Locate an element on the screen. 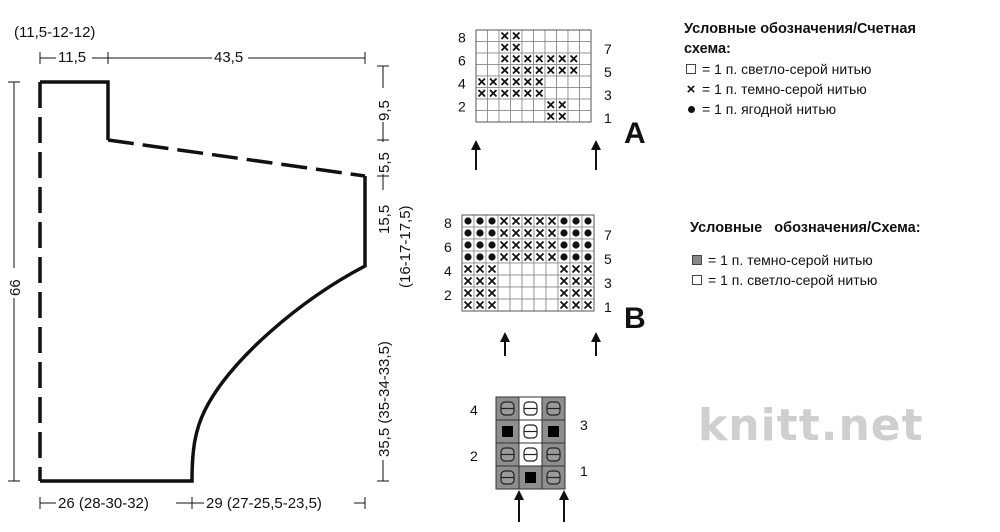 The image size is (1000, 532). chart-a-row-number: 6 is located at coordinates (462, 60).